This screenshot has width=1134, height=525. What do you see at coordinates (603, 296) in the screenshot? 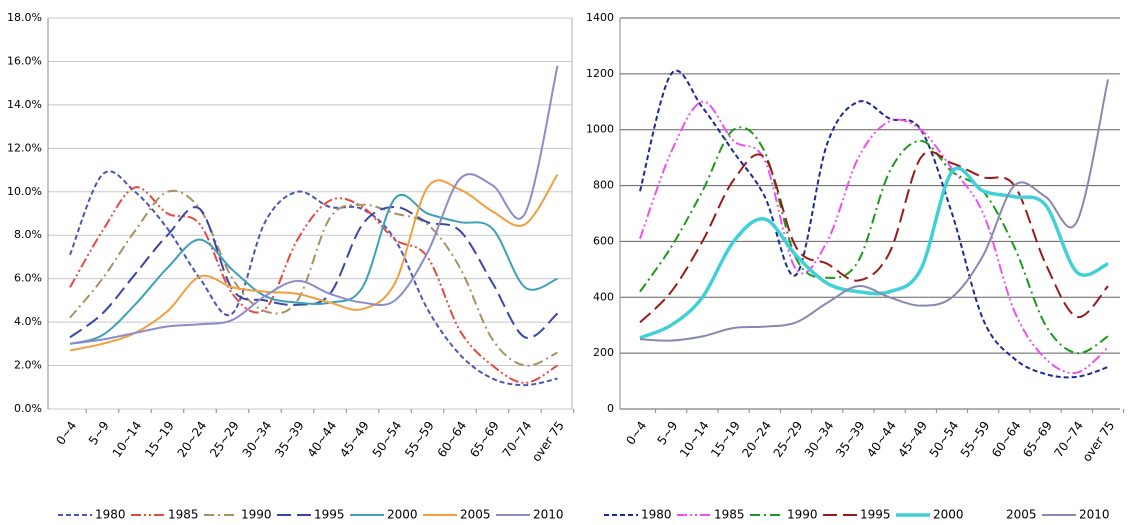
I see `y-tick-label: 400` at bounding box center [603, 296].